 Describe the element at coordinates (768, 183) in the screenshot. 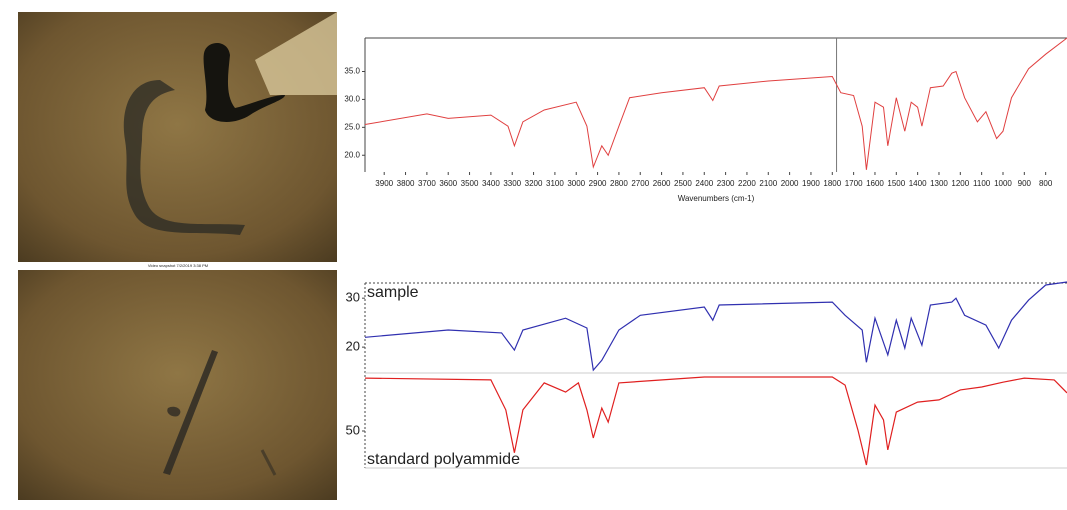

I see `x-tick-label: 2100` at that location.